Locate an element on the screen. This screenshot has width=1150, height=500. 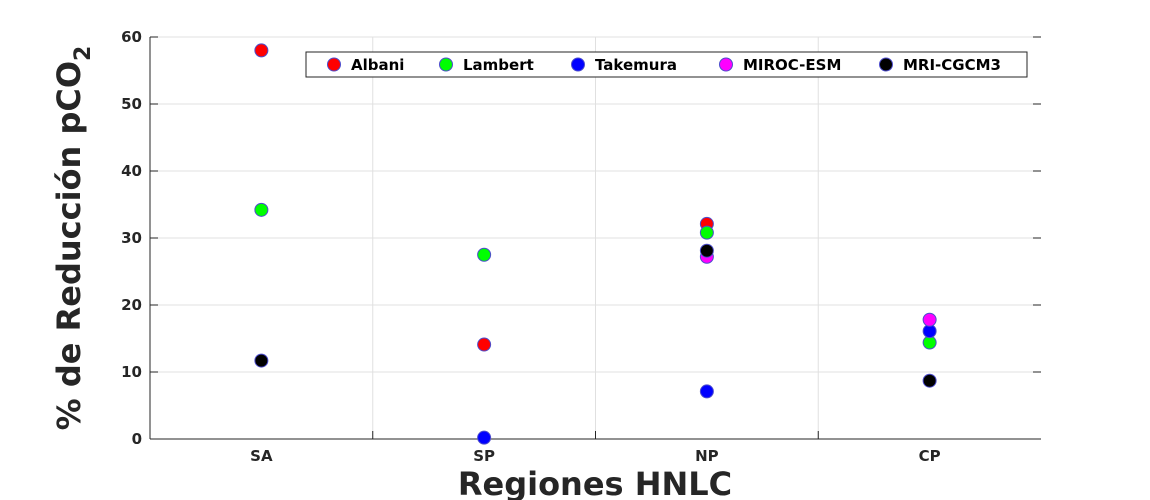
y-tick-label: 20 is located at coordinates (131, 305).